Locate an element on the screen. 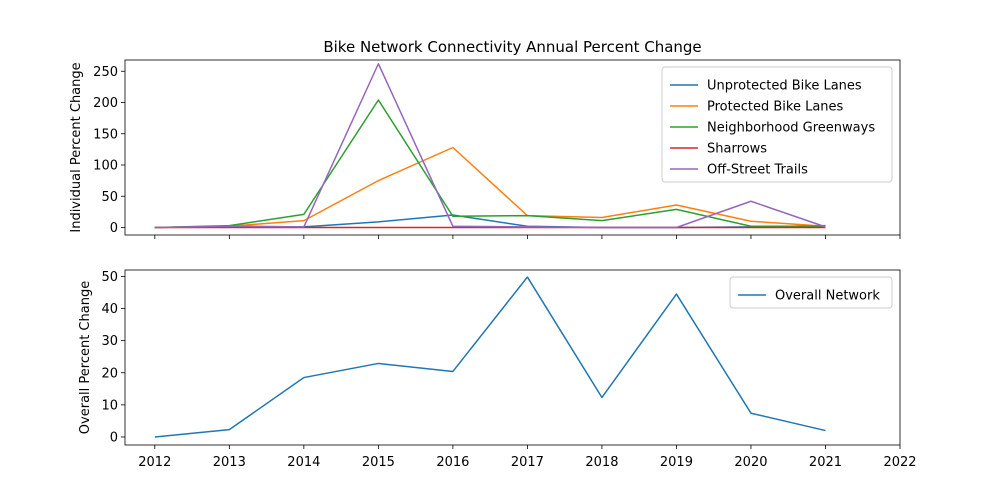 Image resolution: width=1000 pixels, height=504 pixels. y-tick-label: 40 is located at coordinates (109, 309).